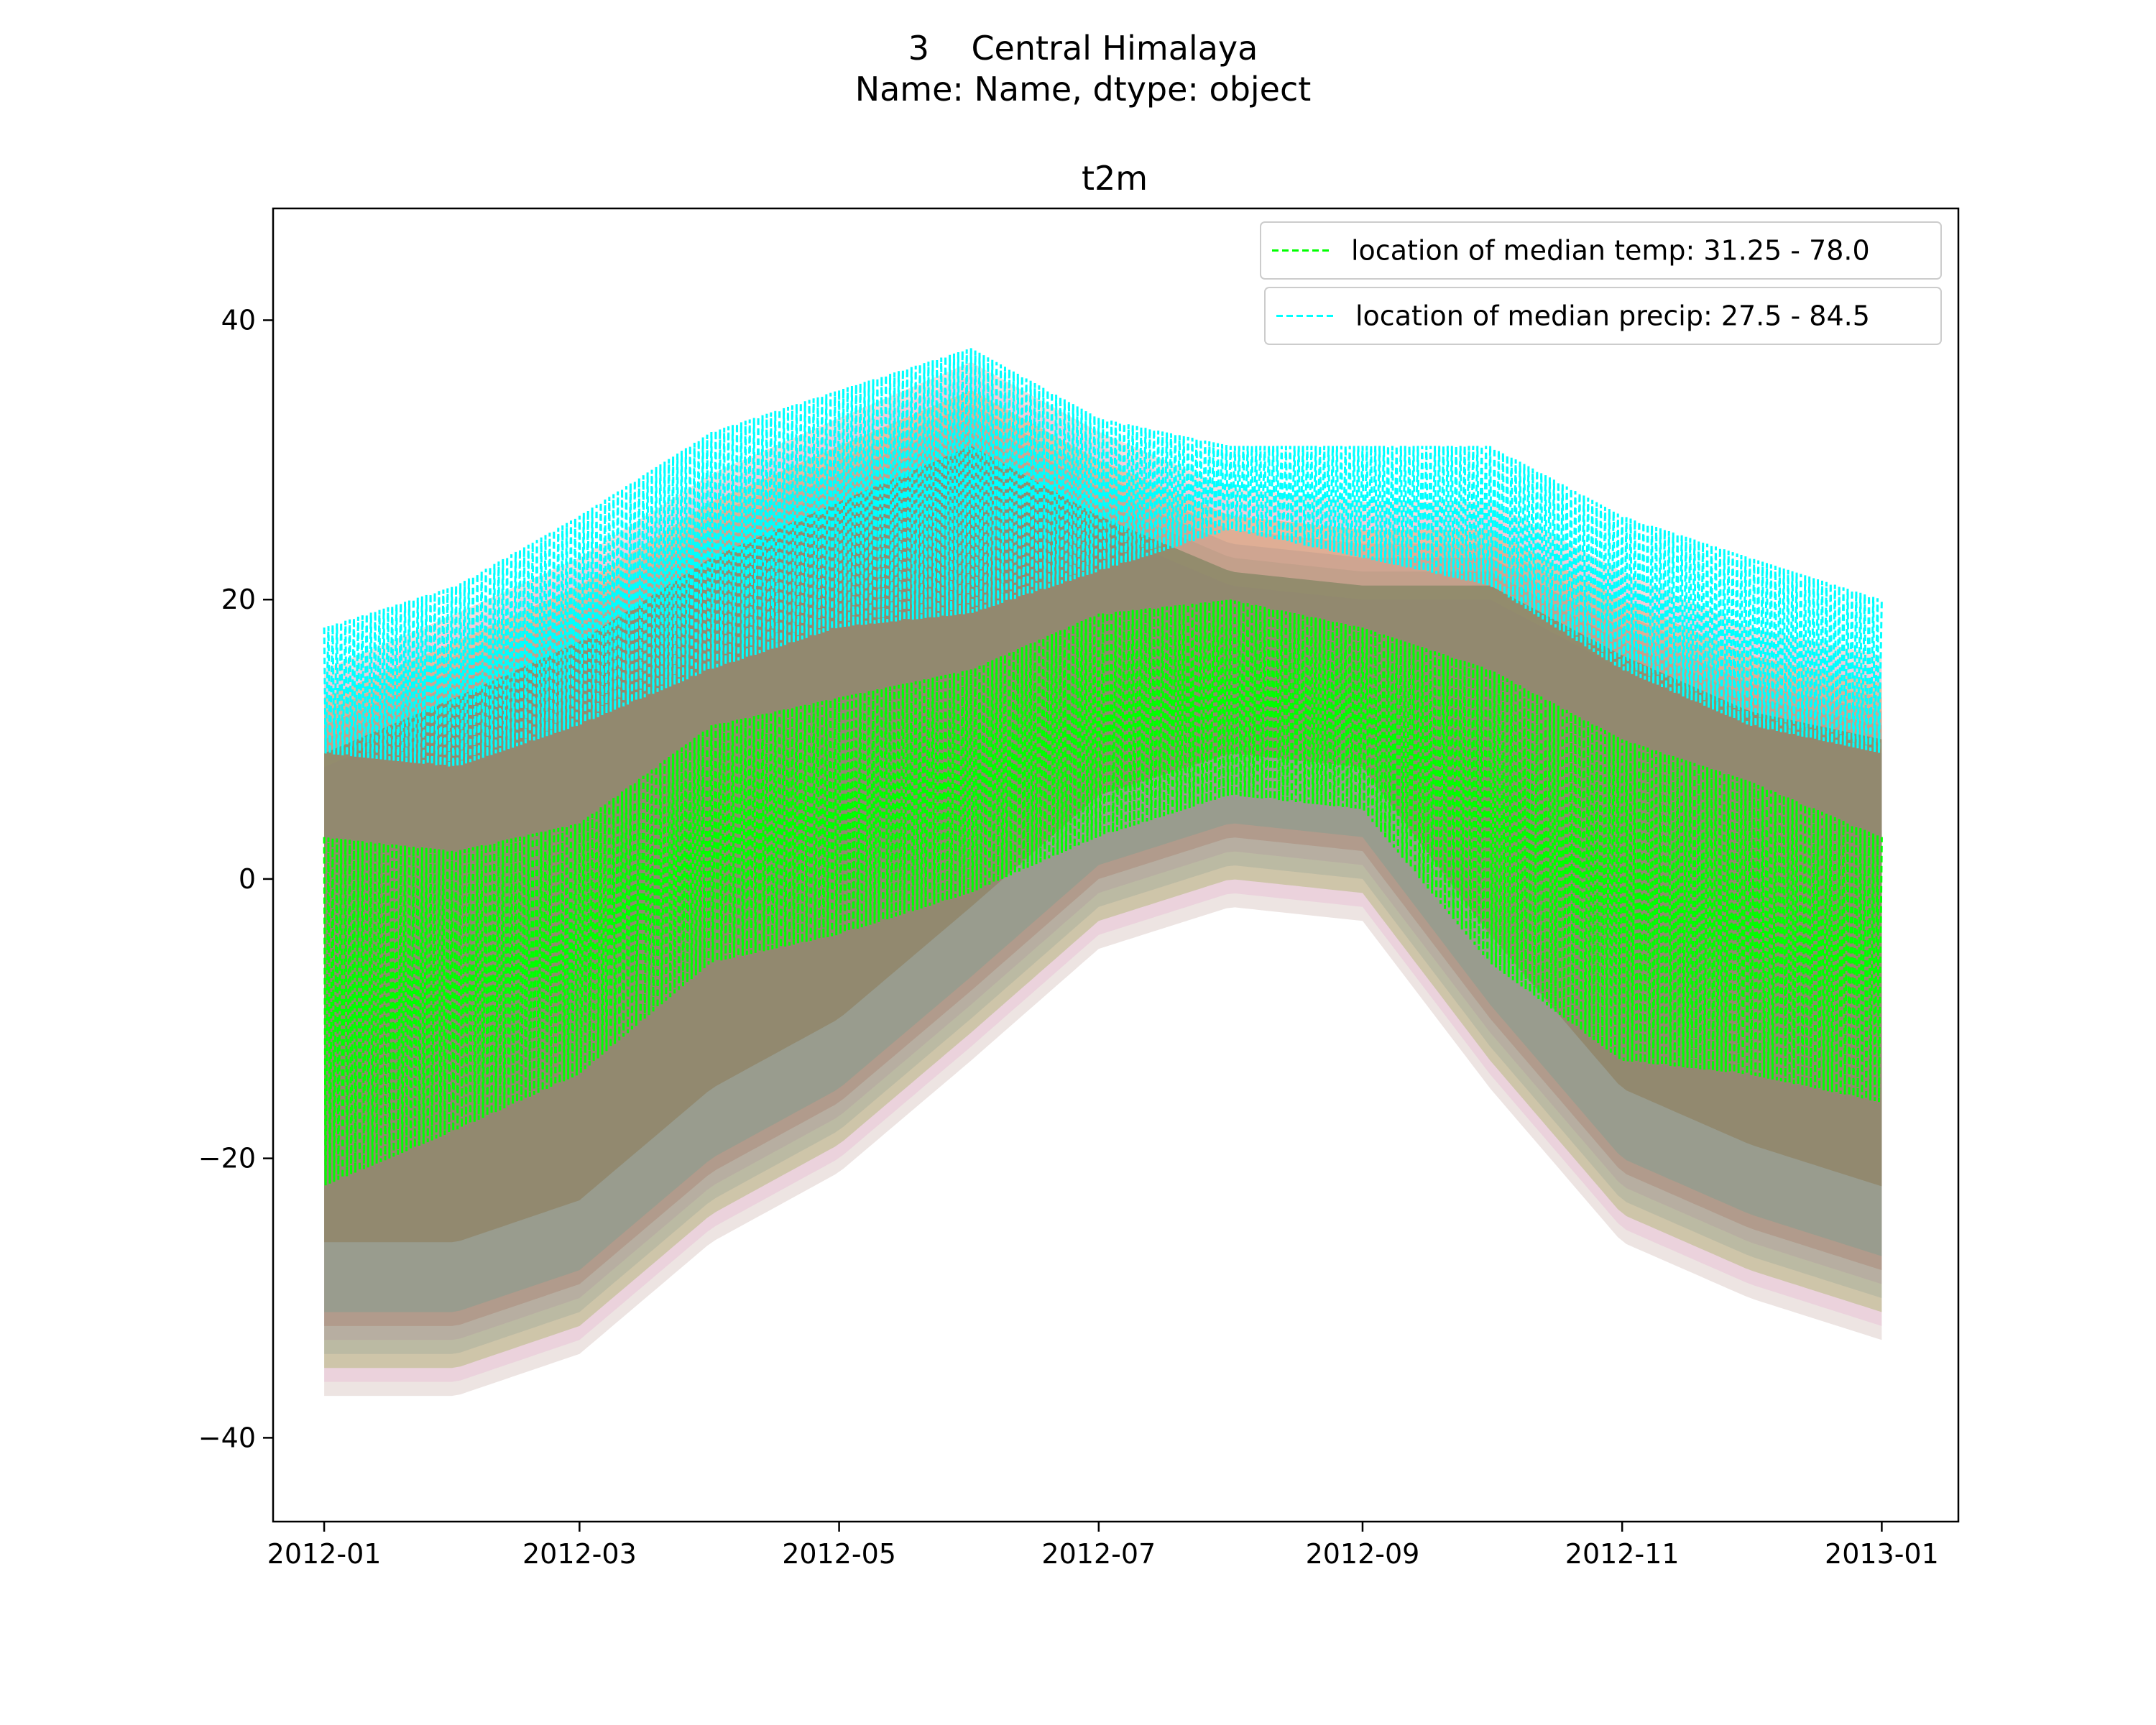 The width and height of the screenshot is (2156, 1725). Describe the element at coordinates (235, 878) in the screenshot. I see `y-axis: −40 −20 0 20 40` at that location.